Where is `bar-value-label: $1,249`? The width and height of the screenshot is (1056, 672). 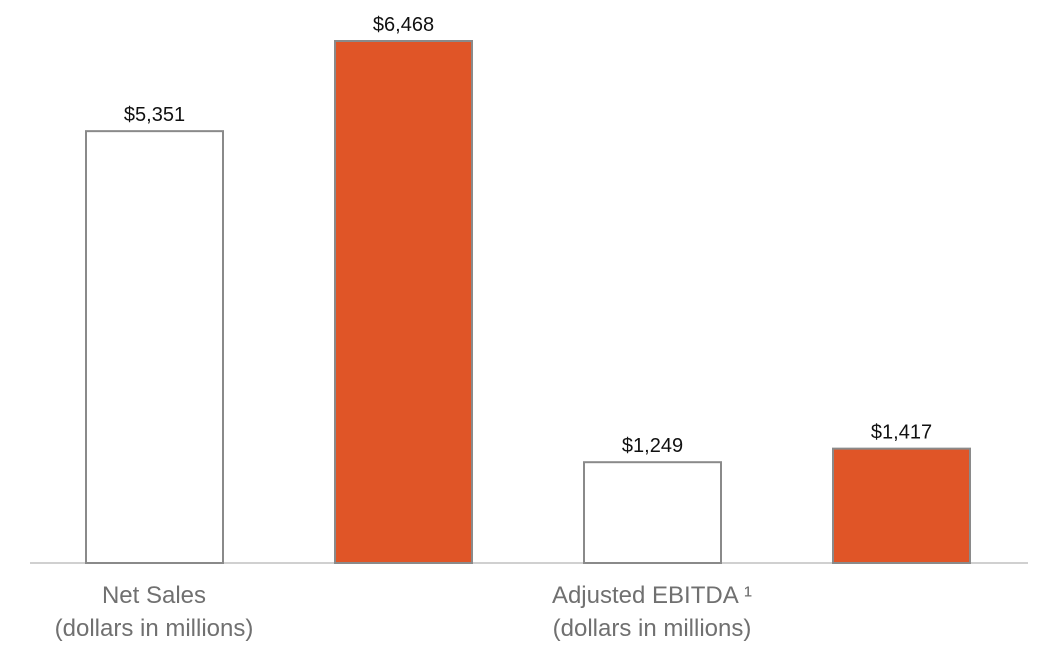 bar-value-label: $1,249 is located at coordinates (652, 446).